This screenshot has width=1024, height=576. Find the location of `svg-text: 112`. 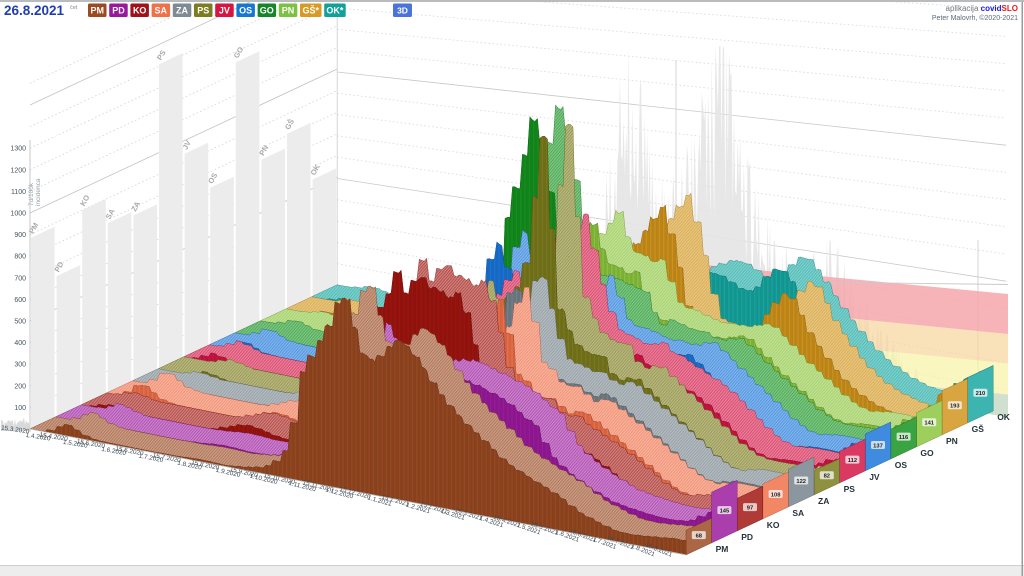

svg-text: 112 is located at coordinates (852, 461).